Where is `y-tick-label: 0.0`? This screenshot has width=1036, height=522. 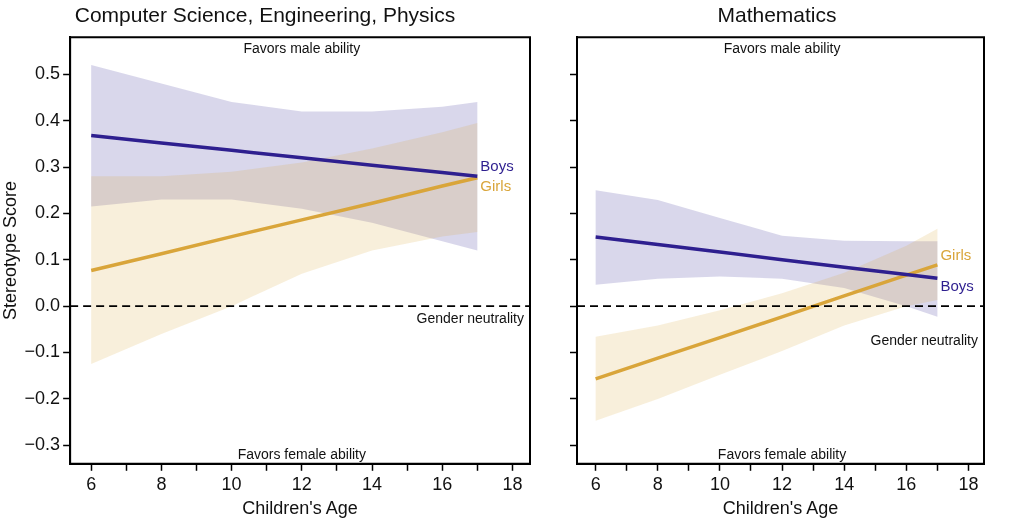
y-tick-label: 0.0 is located at coordinates (48, 305).